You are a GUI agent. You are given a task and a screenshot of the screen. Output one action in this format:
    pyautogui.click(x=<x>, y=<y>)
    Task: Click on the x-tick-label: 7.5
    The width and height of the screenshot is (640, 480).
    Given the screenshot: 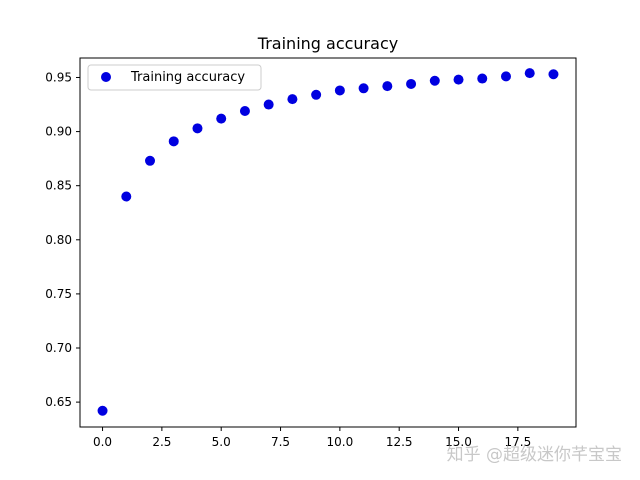 What is the action you would take?
    pyautogui.click(x=280, y=442)
    